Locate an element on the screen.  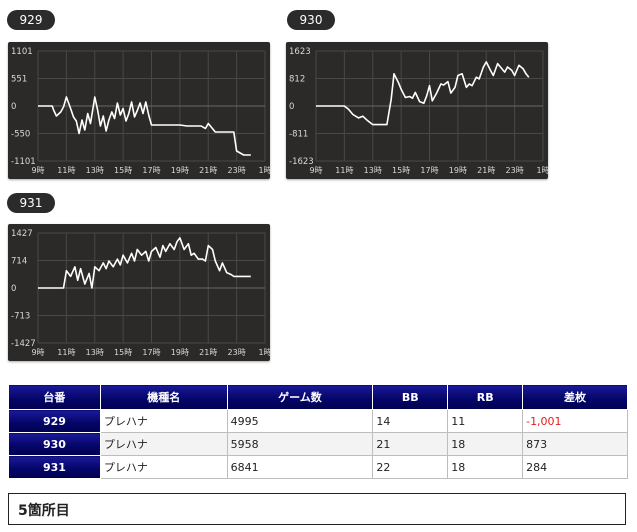
y-tick-label: -1427 is located at coordinates (23, 344).